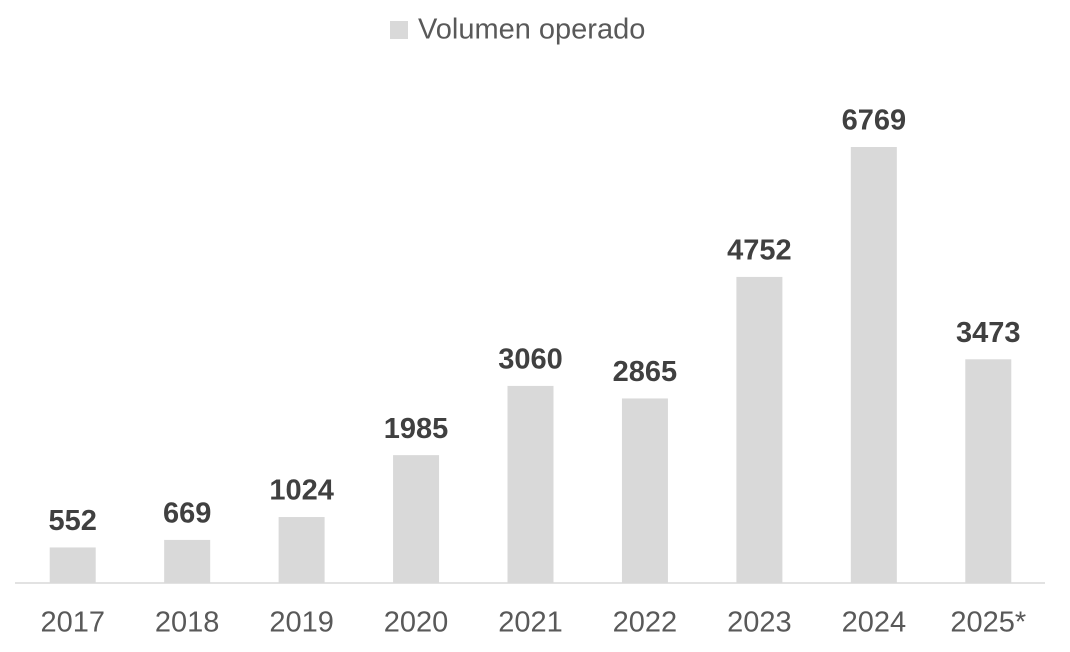 The height and width of the screenshot is (652, 1070). I want to click on data-label: 1985, so click(416, 429).